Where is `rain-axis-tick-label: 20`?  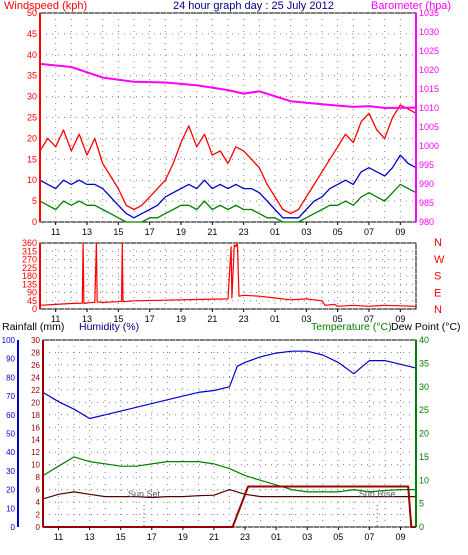
rain-axis-tick-label: 20 is located at coordinates (35, 402).